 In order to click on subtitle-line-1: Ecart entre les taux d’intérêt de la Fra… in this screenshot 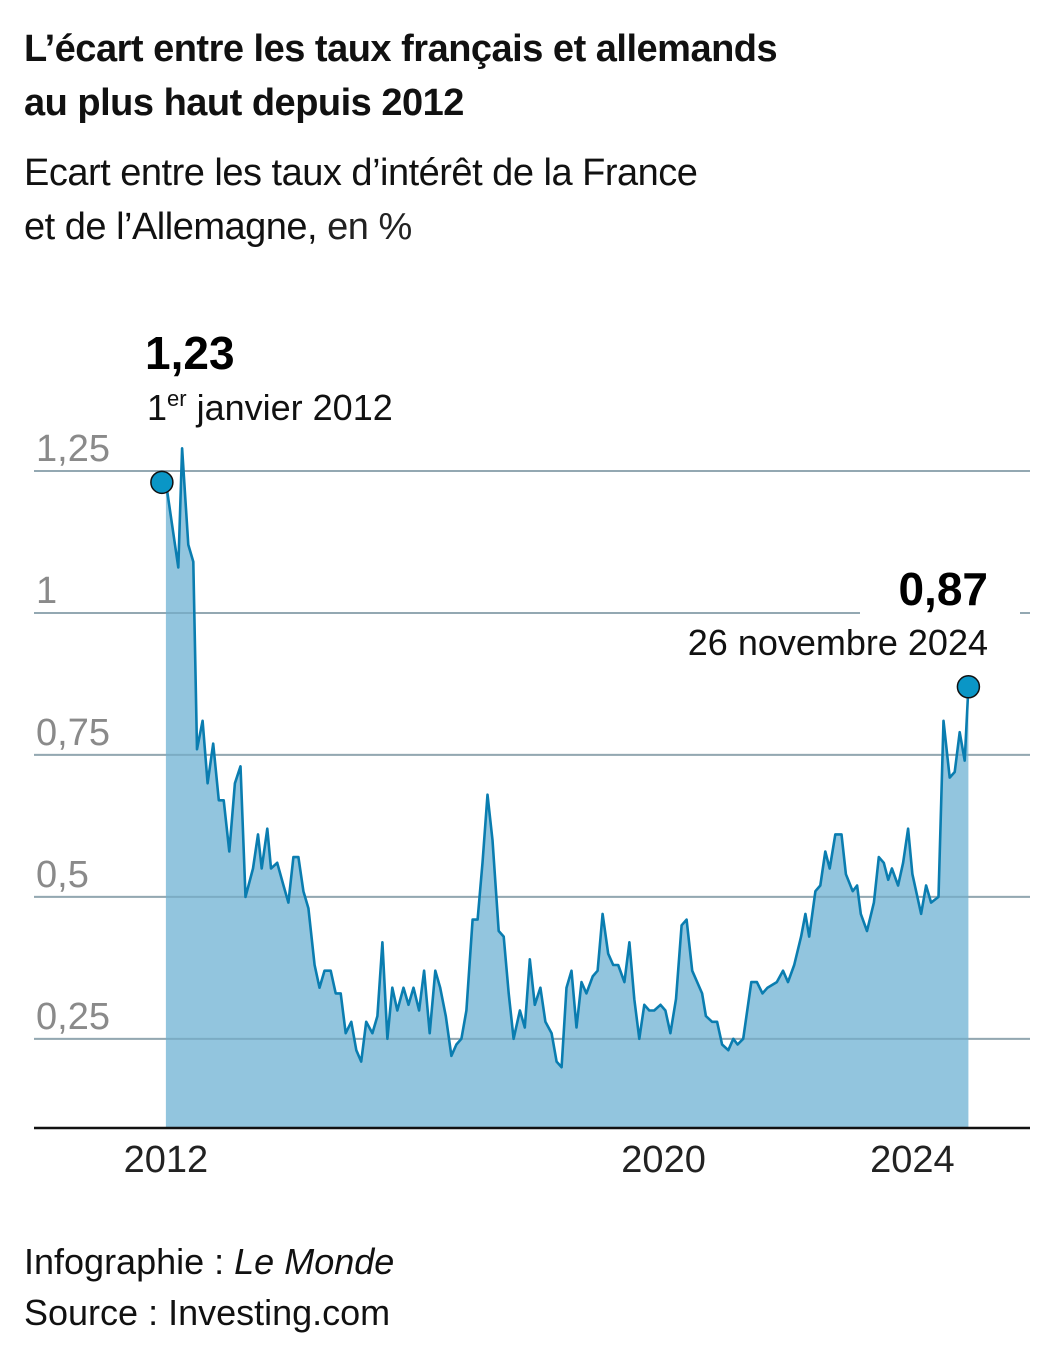, I will do `click(361, 173)`.